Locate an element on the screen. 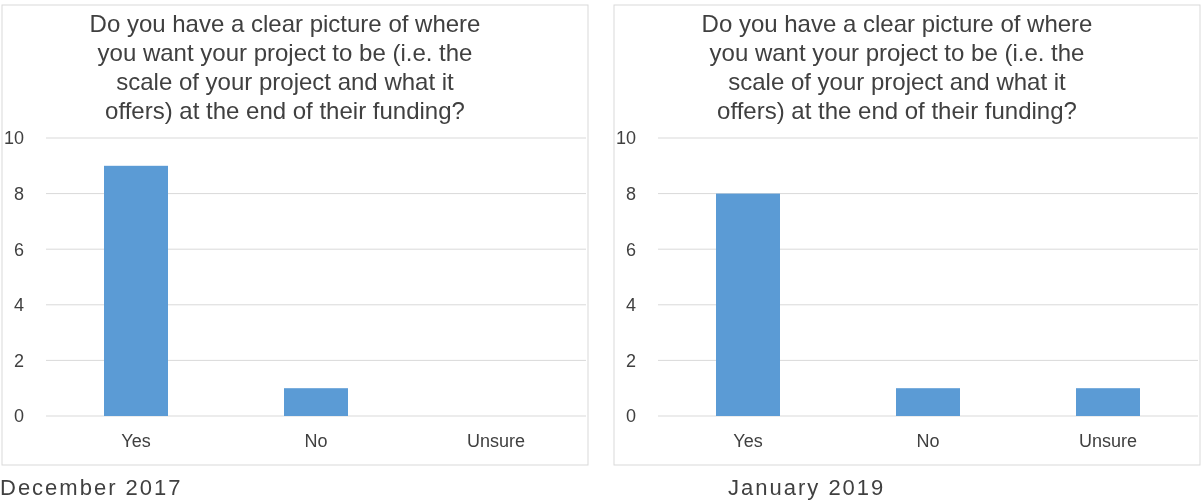  text: December 2017 is located at coordinates (91, 487).